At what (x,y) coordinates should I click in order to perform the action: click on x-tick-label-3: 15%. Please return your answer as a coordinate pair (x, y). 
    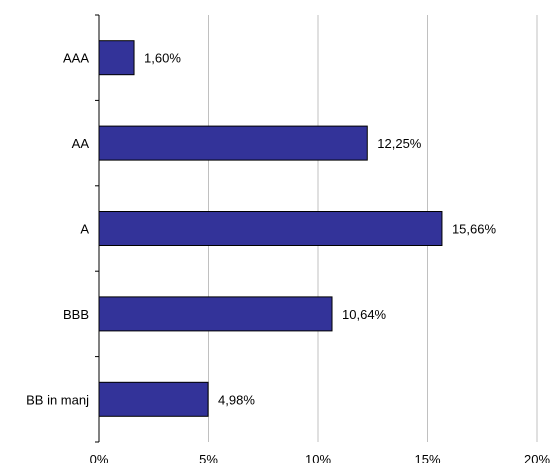
    Looking at the image, I should click on (427, 457).